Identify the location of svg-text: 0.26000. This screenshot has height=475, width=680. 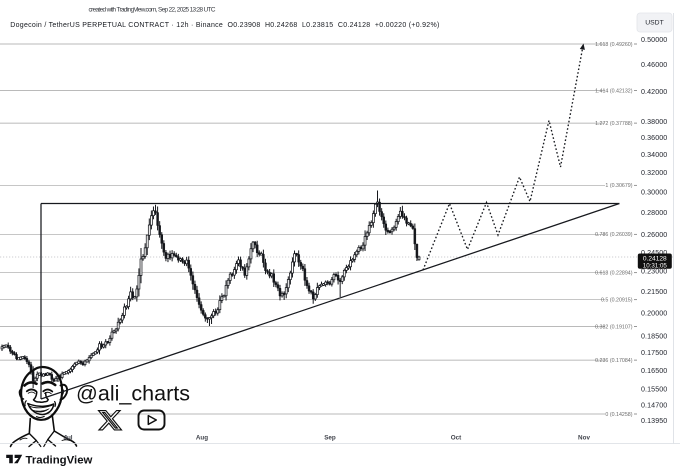
(654, 235).